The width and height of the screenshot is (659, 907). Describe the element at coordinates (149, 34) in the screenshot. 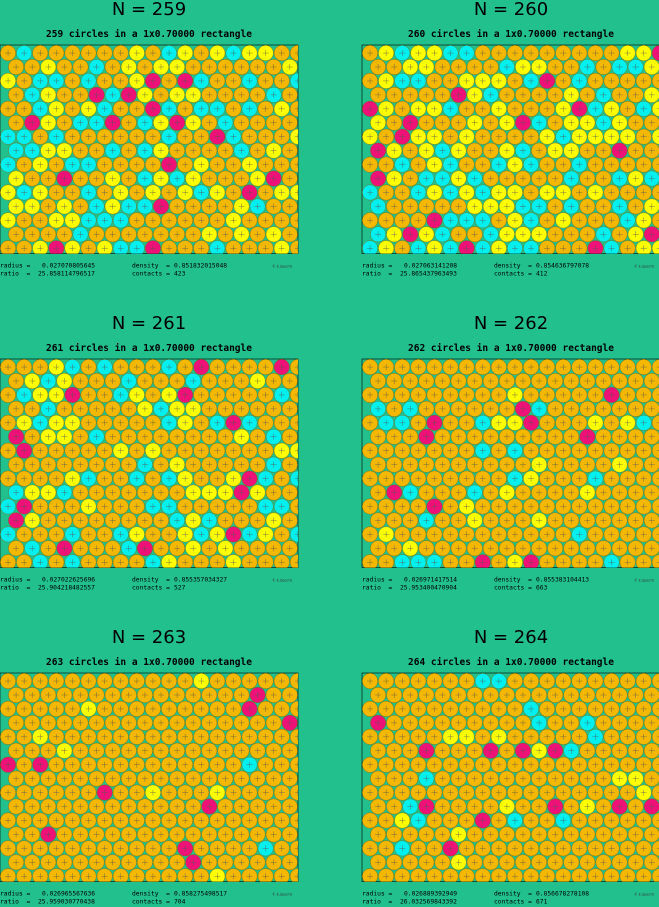

I see `panel-subtitle: 259 circles in a 1x0.70000 rectangle` at that location.